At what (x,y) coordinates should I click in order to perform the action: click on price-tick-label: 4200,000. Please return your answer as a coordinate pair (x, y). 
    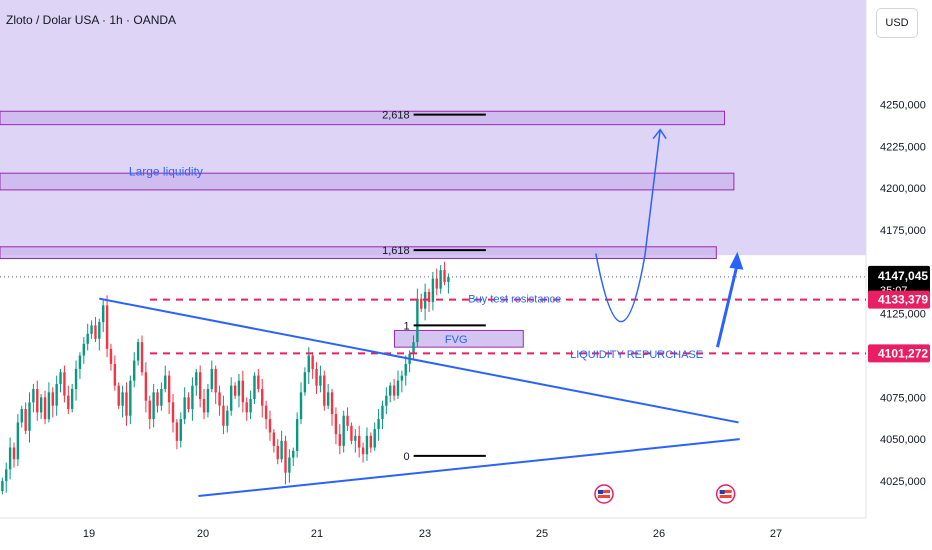
    Looking at the image, I should click on (903, 189).